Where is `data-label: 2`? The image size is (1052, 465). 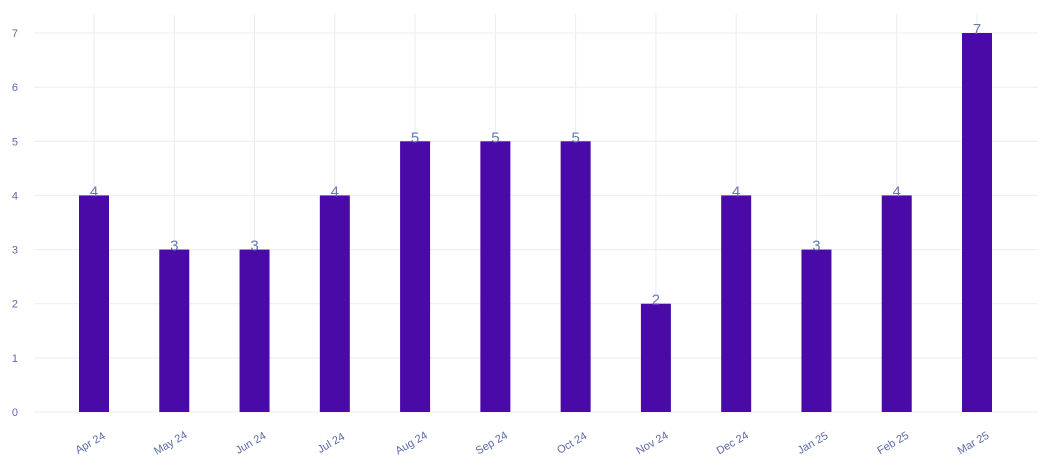 data-label: 2 is located at coordinates (656, 300).